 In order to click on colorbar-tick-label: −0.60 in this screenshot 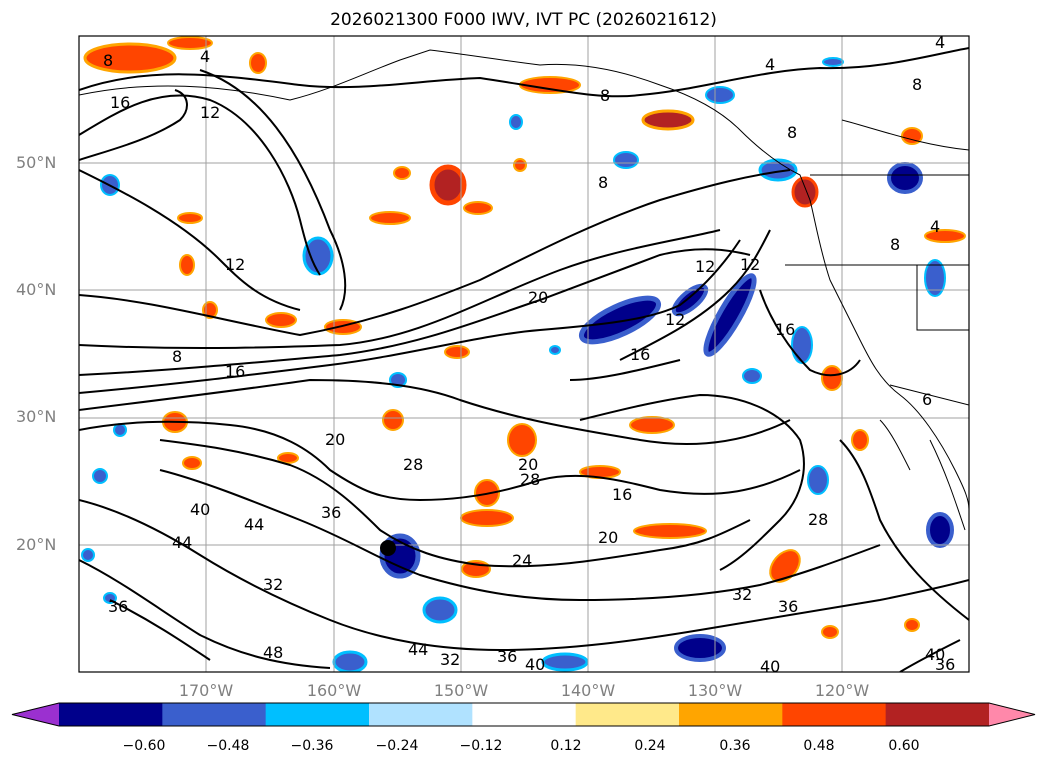, I will do `click(144, 746)`.